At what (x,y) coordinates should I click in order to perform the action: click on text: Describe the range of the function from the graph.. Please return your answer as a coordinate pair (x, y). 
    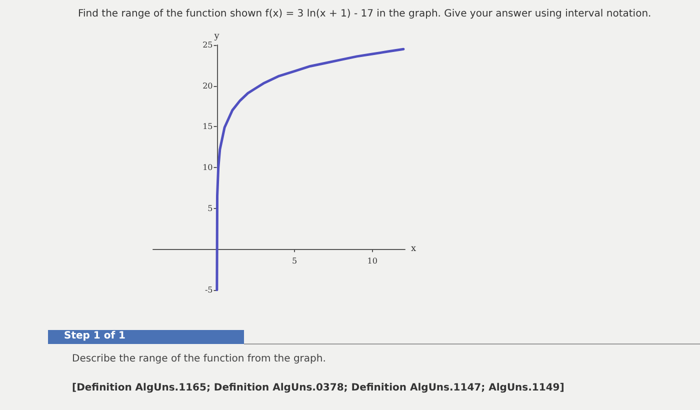
    Looking at the image, I should click on (199, 359).